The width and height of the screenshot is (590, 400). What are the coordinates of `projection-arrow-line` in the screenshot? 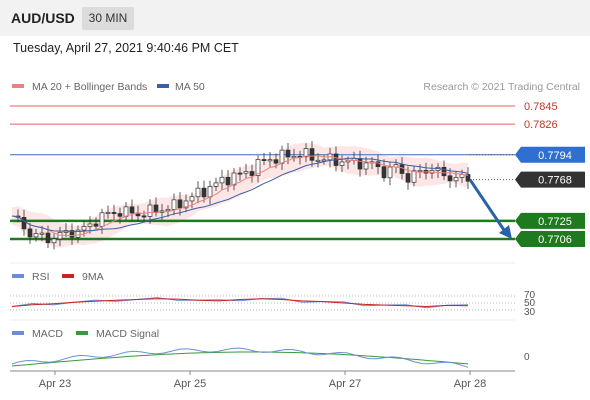 It's located at (488, 206).